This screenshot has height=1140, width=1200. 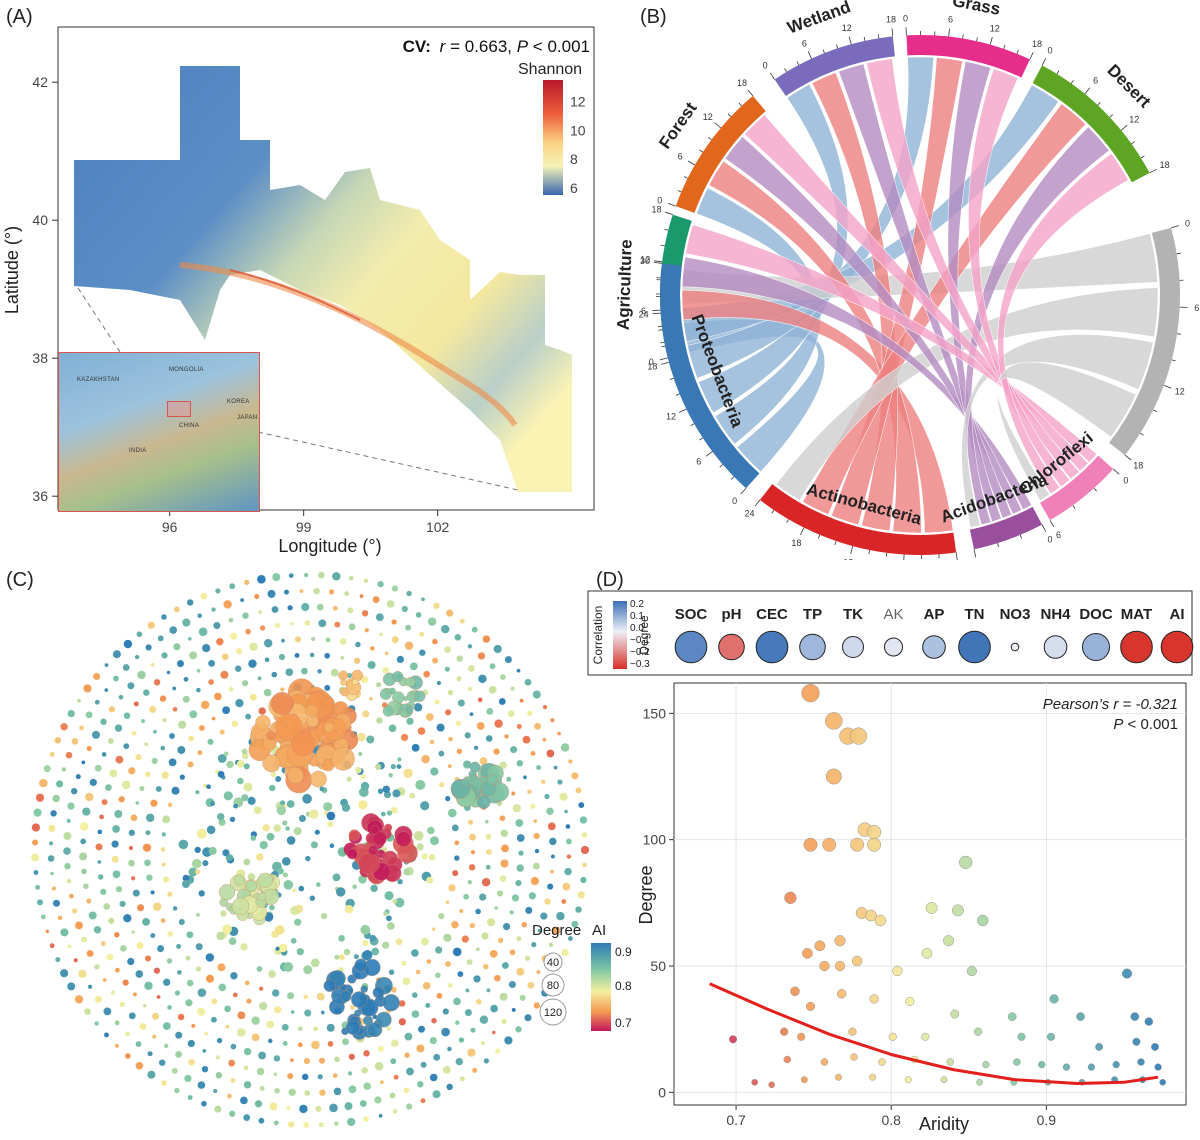 What do you see at coordinates (12, 270) in the screenshot?
I see `panel-a-ylabel: Latitude (°)` at bounding box center [12, 270].